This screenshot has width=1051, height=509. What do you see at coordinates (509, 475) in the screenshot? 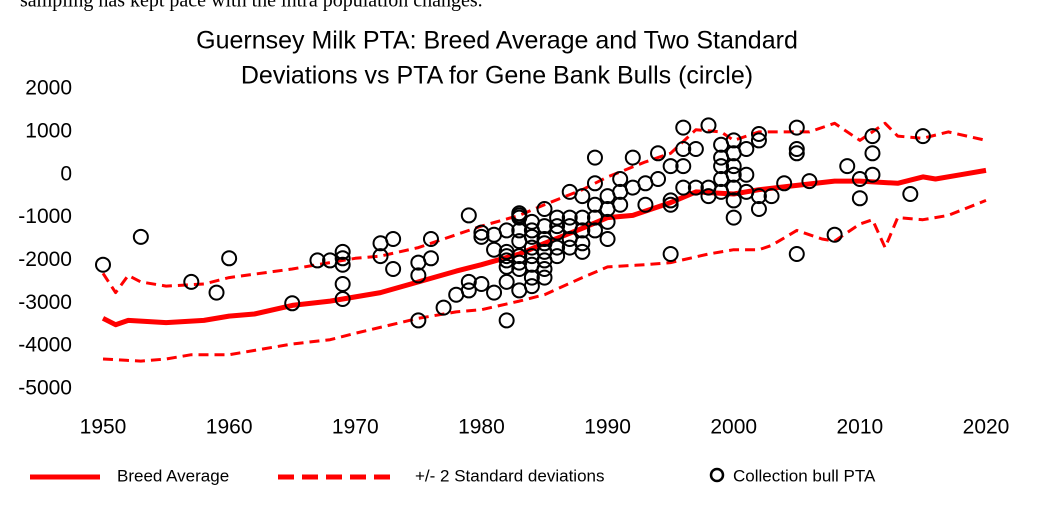
I see `legend-label: +/- 2 Standard deviations` at bounding box center [509, 475].